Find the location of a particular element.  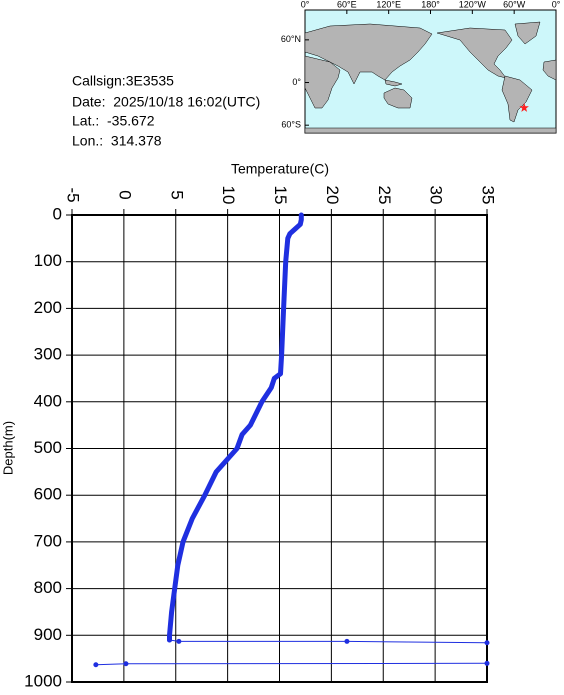

x-tick-label: 35 is located at coordinates (488, 195).